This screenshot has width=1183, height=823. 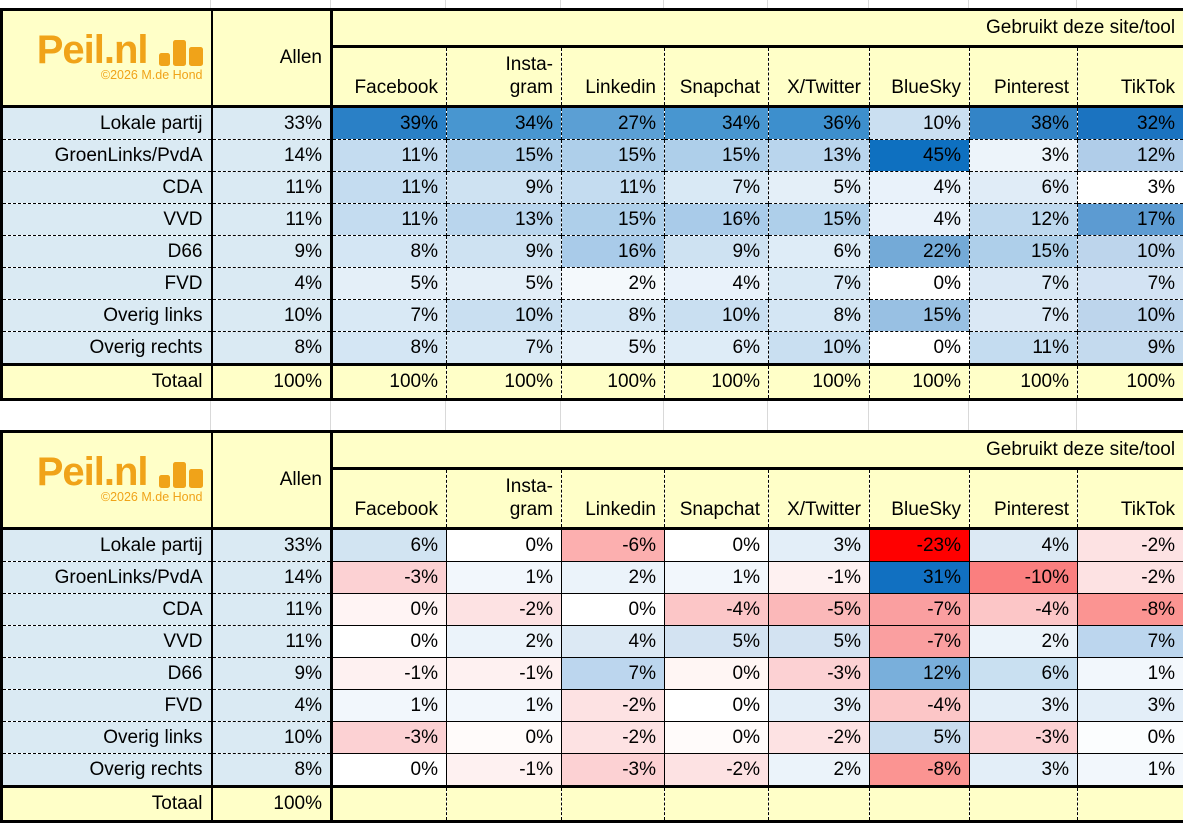 I want to click on heatmap-cell: 10%, so click(x=504, y=316).